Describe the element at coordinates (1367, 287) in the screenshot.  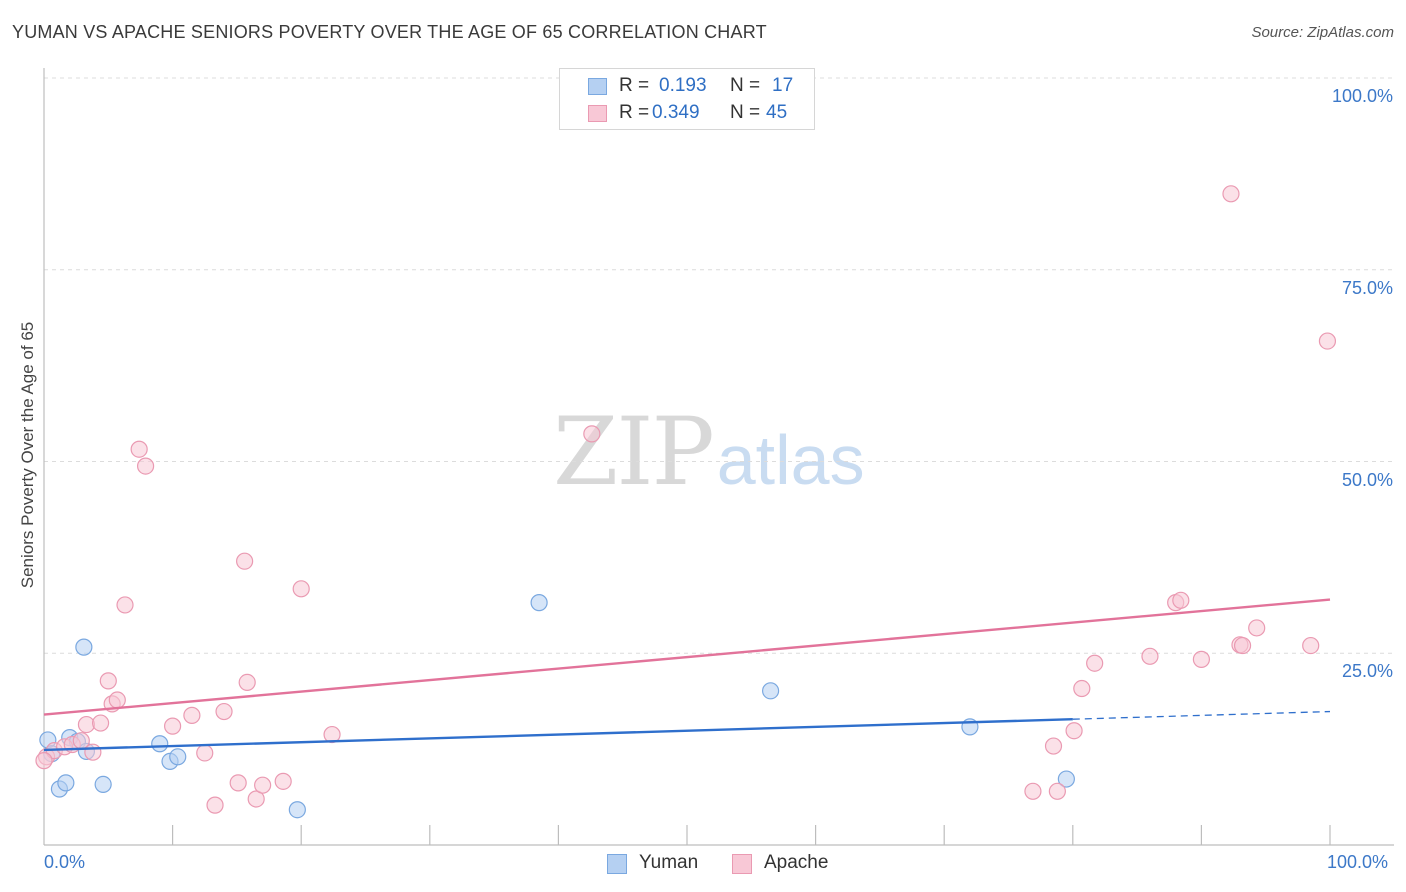
I see `y-tick-label: 75.0%` at that location.